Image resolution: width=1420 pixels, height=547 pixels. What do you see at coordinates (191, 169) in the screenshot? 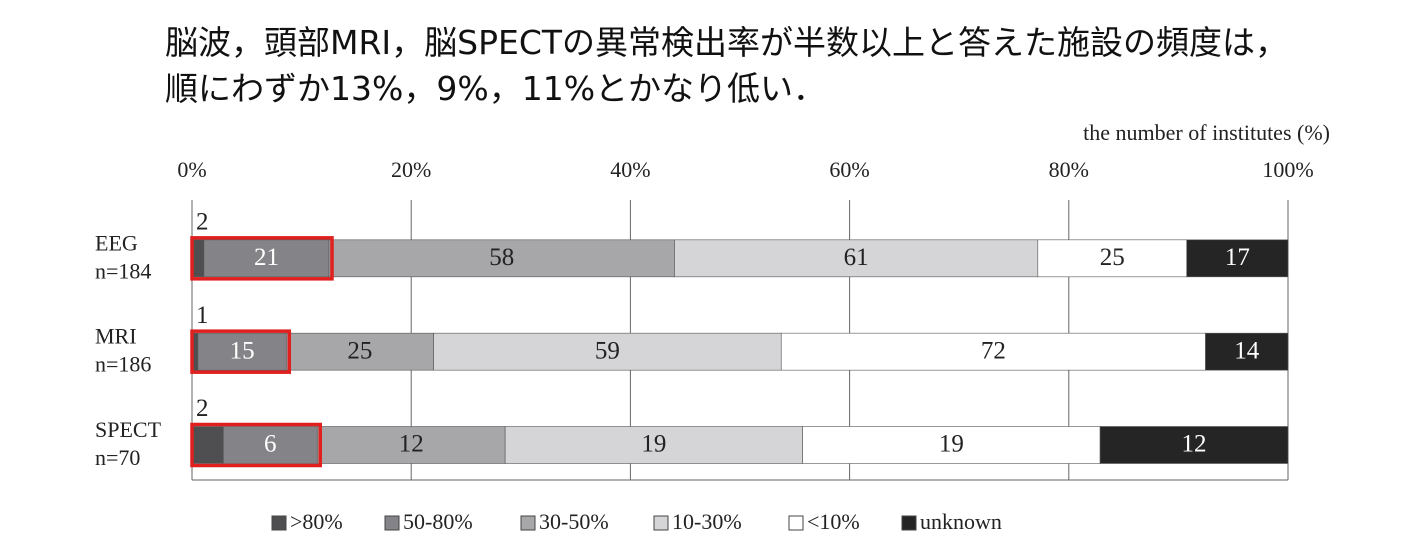
I see `x-tick-label: 0%` at bounding box center [191, 169].